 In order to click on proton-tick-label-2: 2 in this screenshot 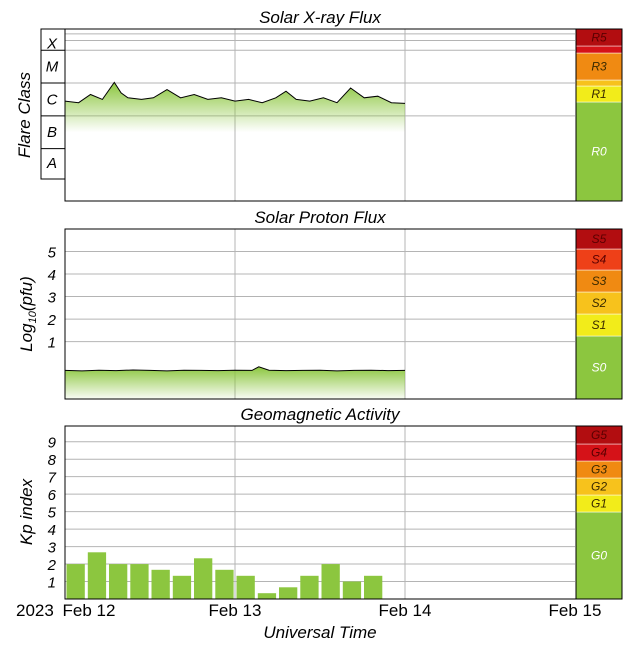, I will do `click(52, 320)`.